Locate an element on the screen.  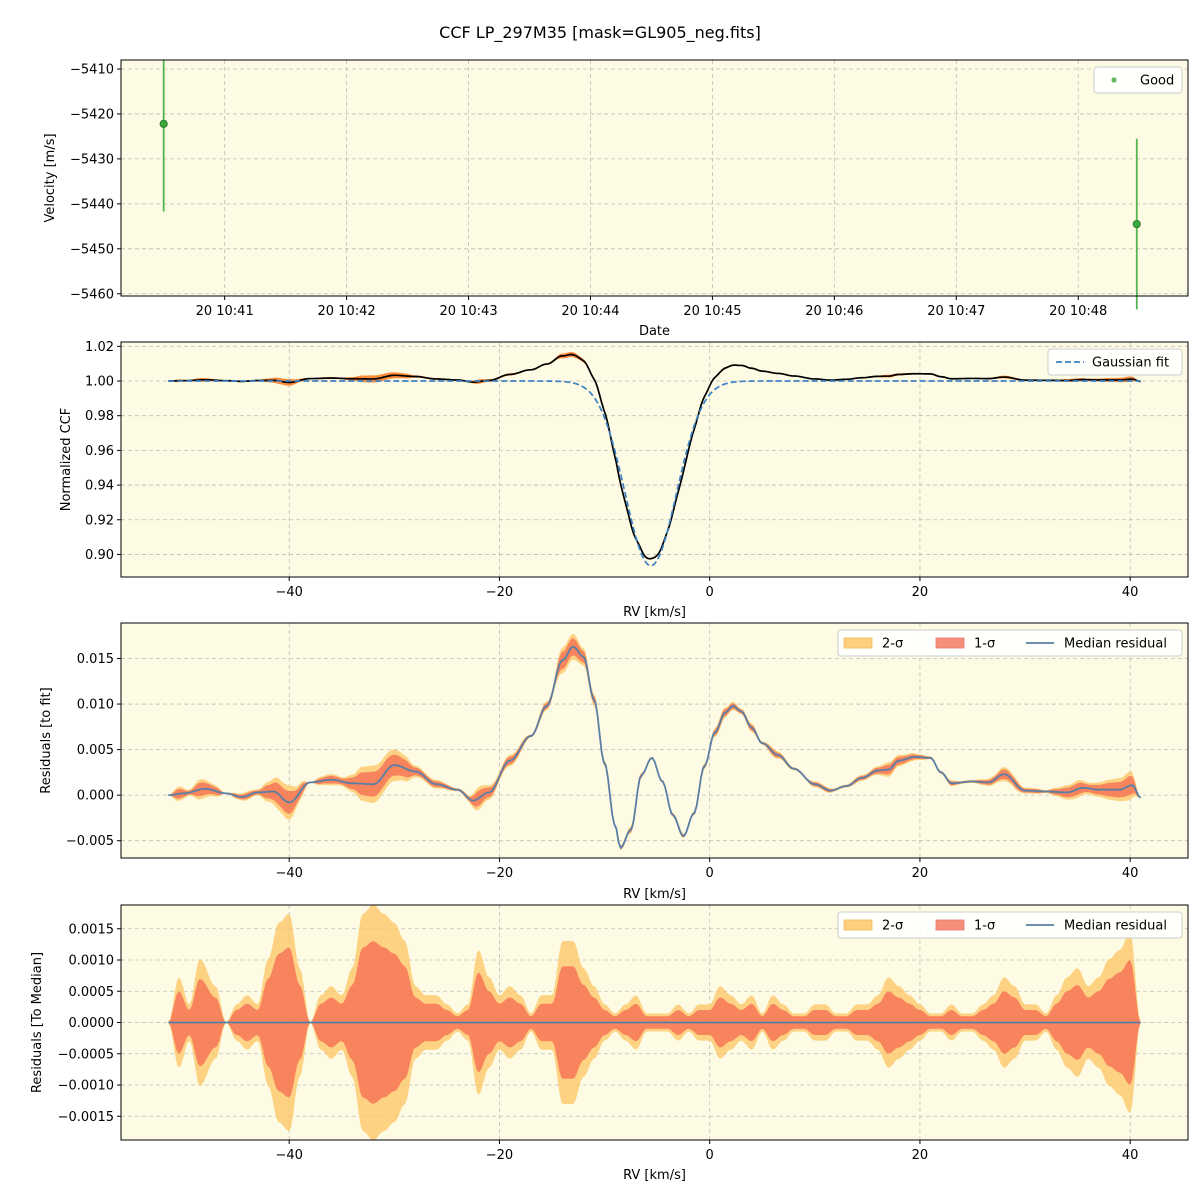
y-tick-label: 0.015 is located at coordinates (95, 659).